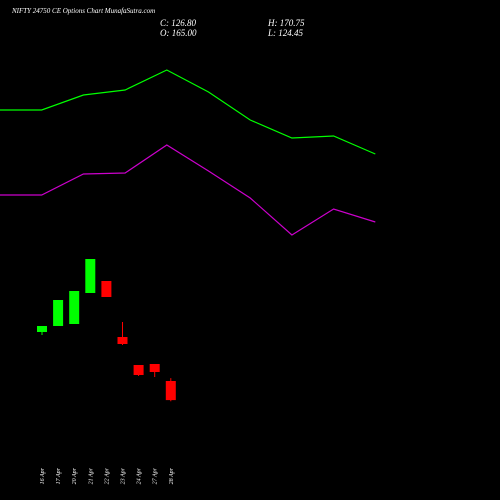  I want to click on ohlc-label: L: 124.45, so click(285, 33).